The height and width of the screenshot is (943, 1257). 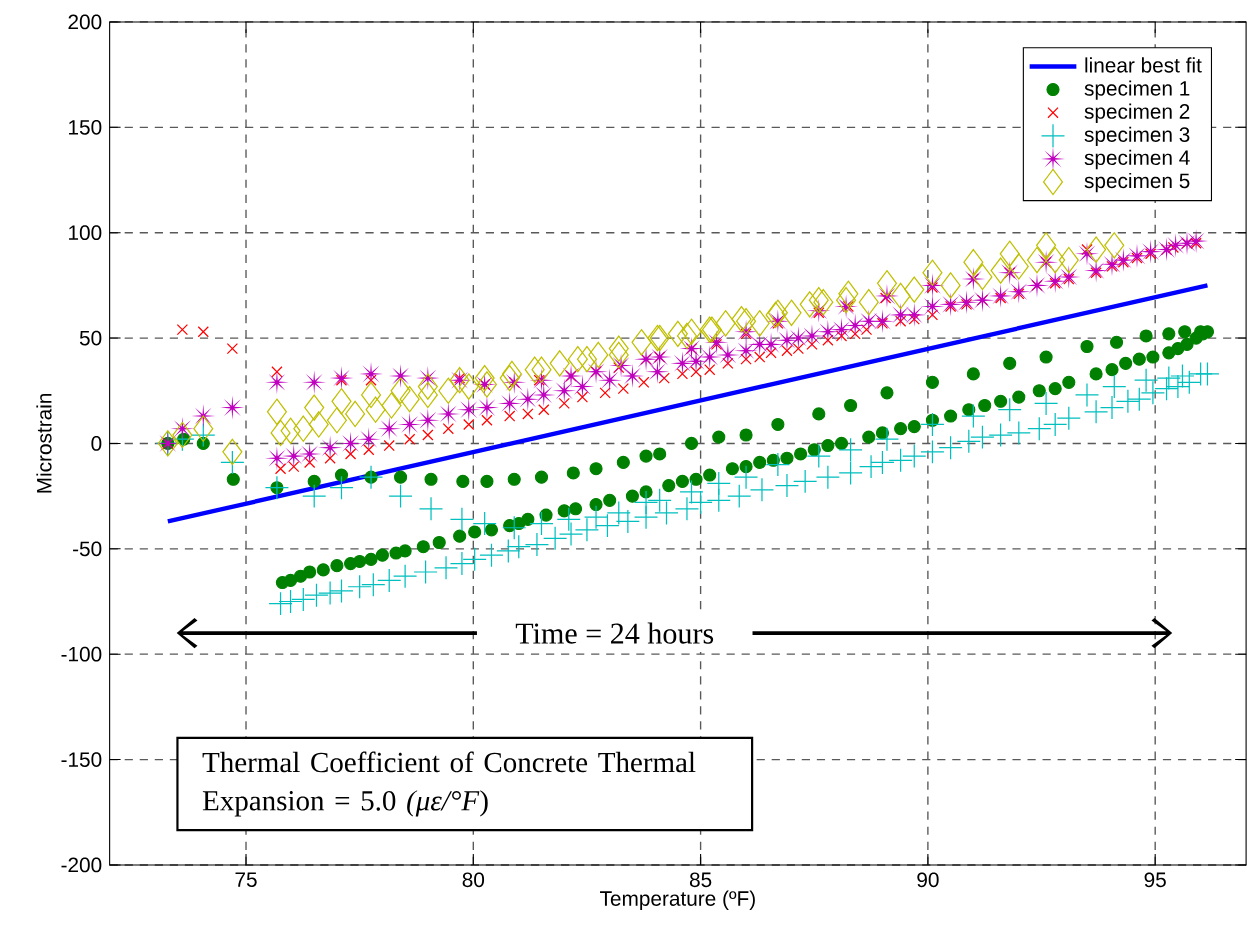 What do you see at coordinates (1155, 880) in the screenshot?
I see `x-tick-label: 95` at bounding box center [1155, 880].